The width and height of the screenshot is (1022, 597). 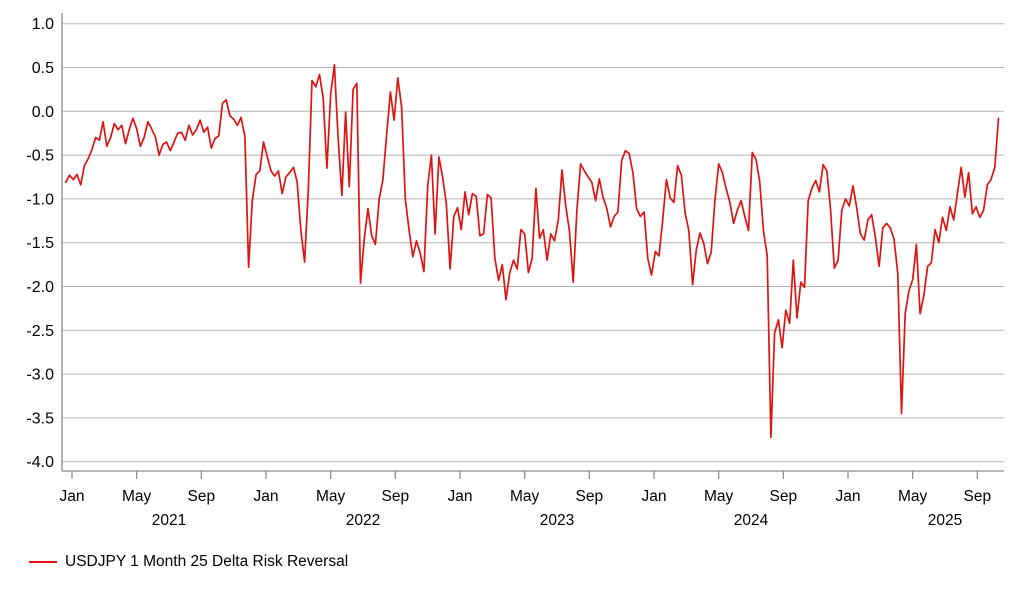 What do you see at coordinates (40, 199) in the screenshot?
I see `y-axis-tick-label: -1.0` at bounding box center [40, 199].